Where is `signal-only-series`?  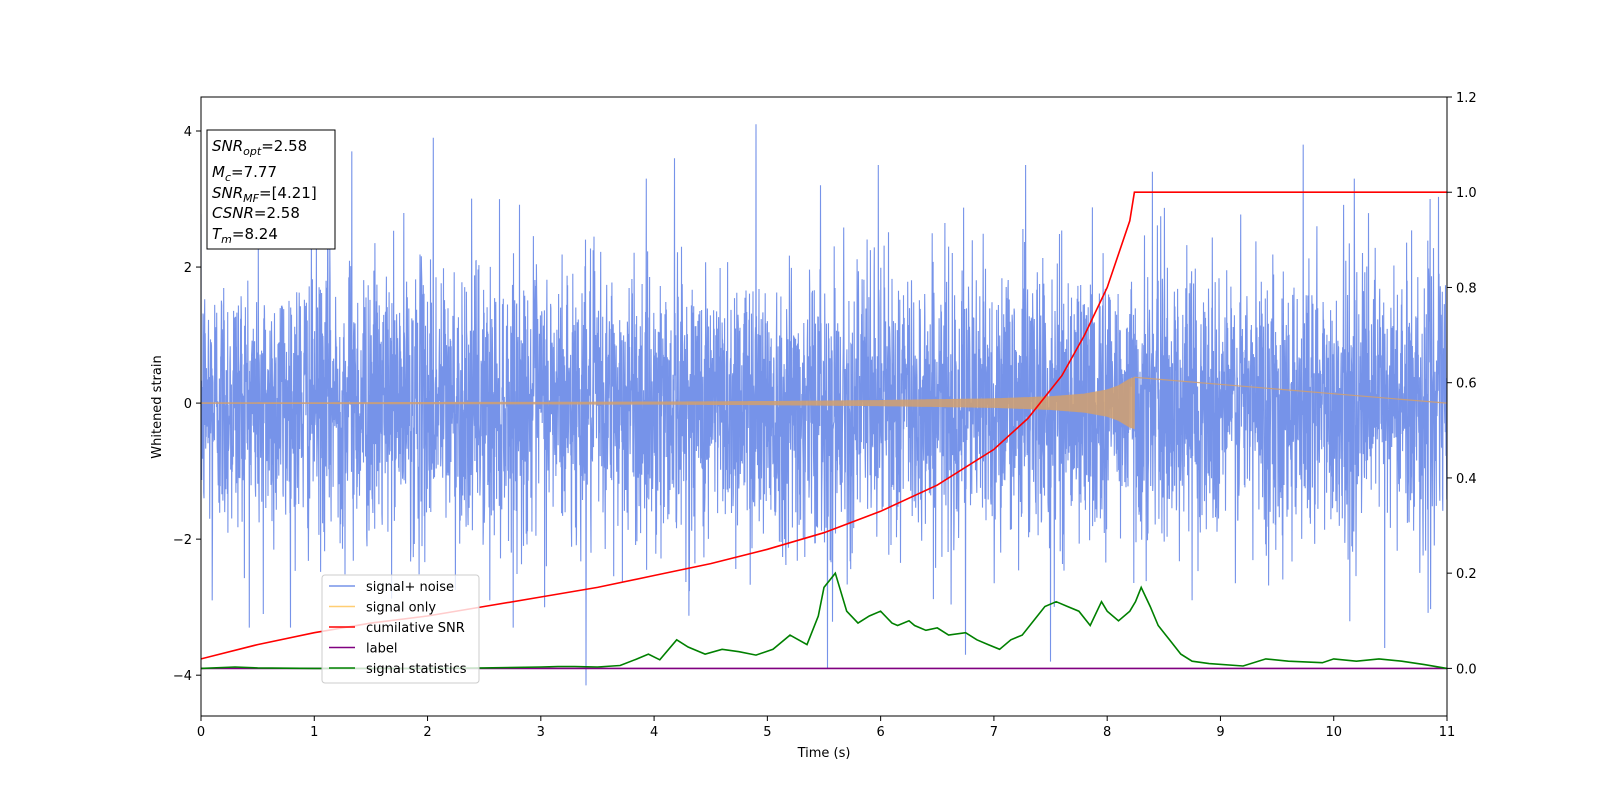 signal-only-series is located at coordinates (824, 402).